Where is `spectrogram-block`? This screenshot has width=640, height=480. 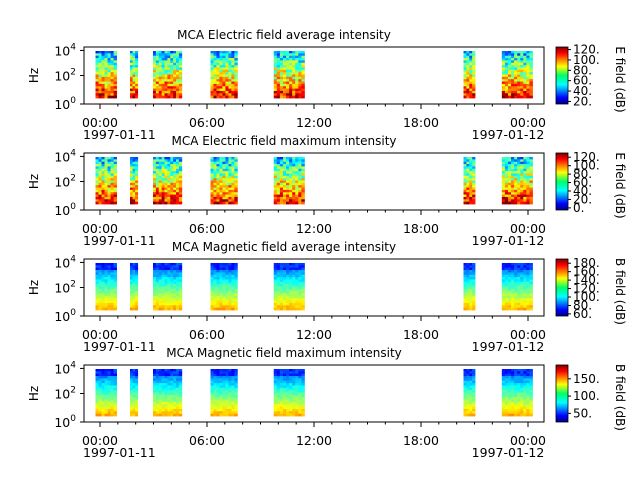
spectrogram-block is located at coordinates (517, 393).